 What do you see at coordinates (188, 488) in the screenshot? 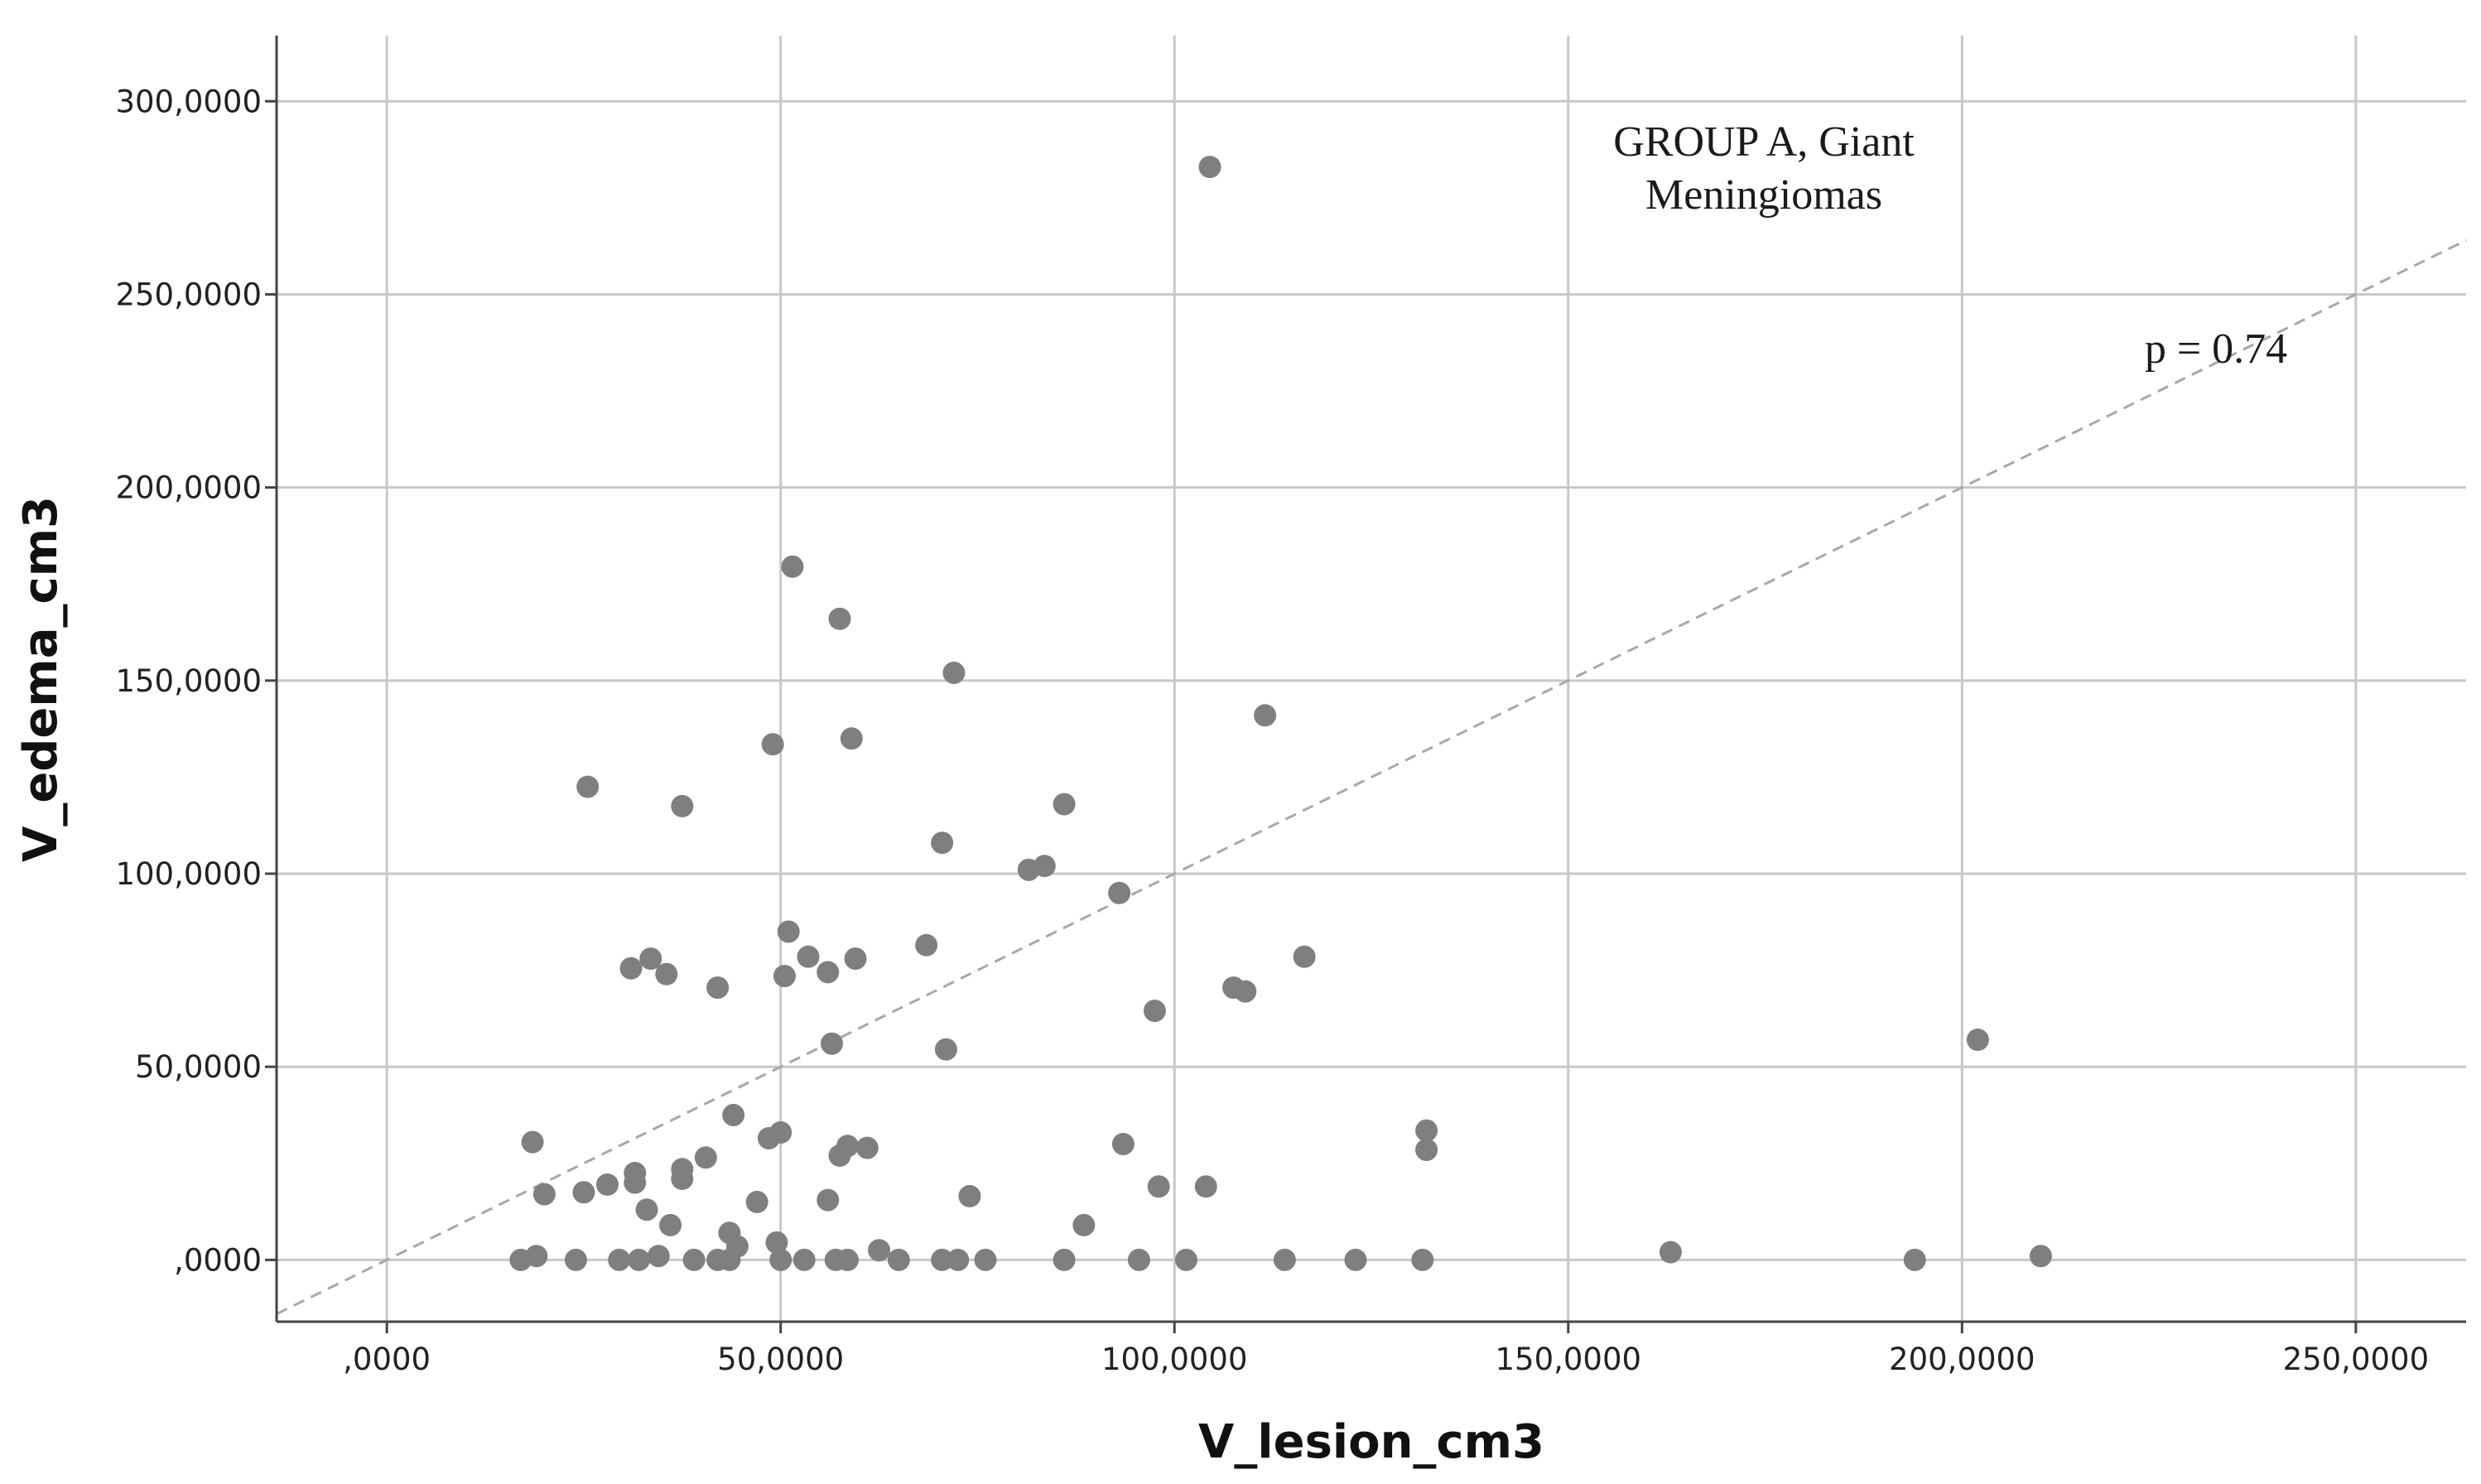
I see `y-tick-label: 200,0000` at bounding box center [188, 488].